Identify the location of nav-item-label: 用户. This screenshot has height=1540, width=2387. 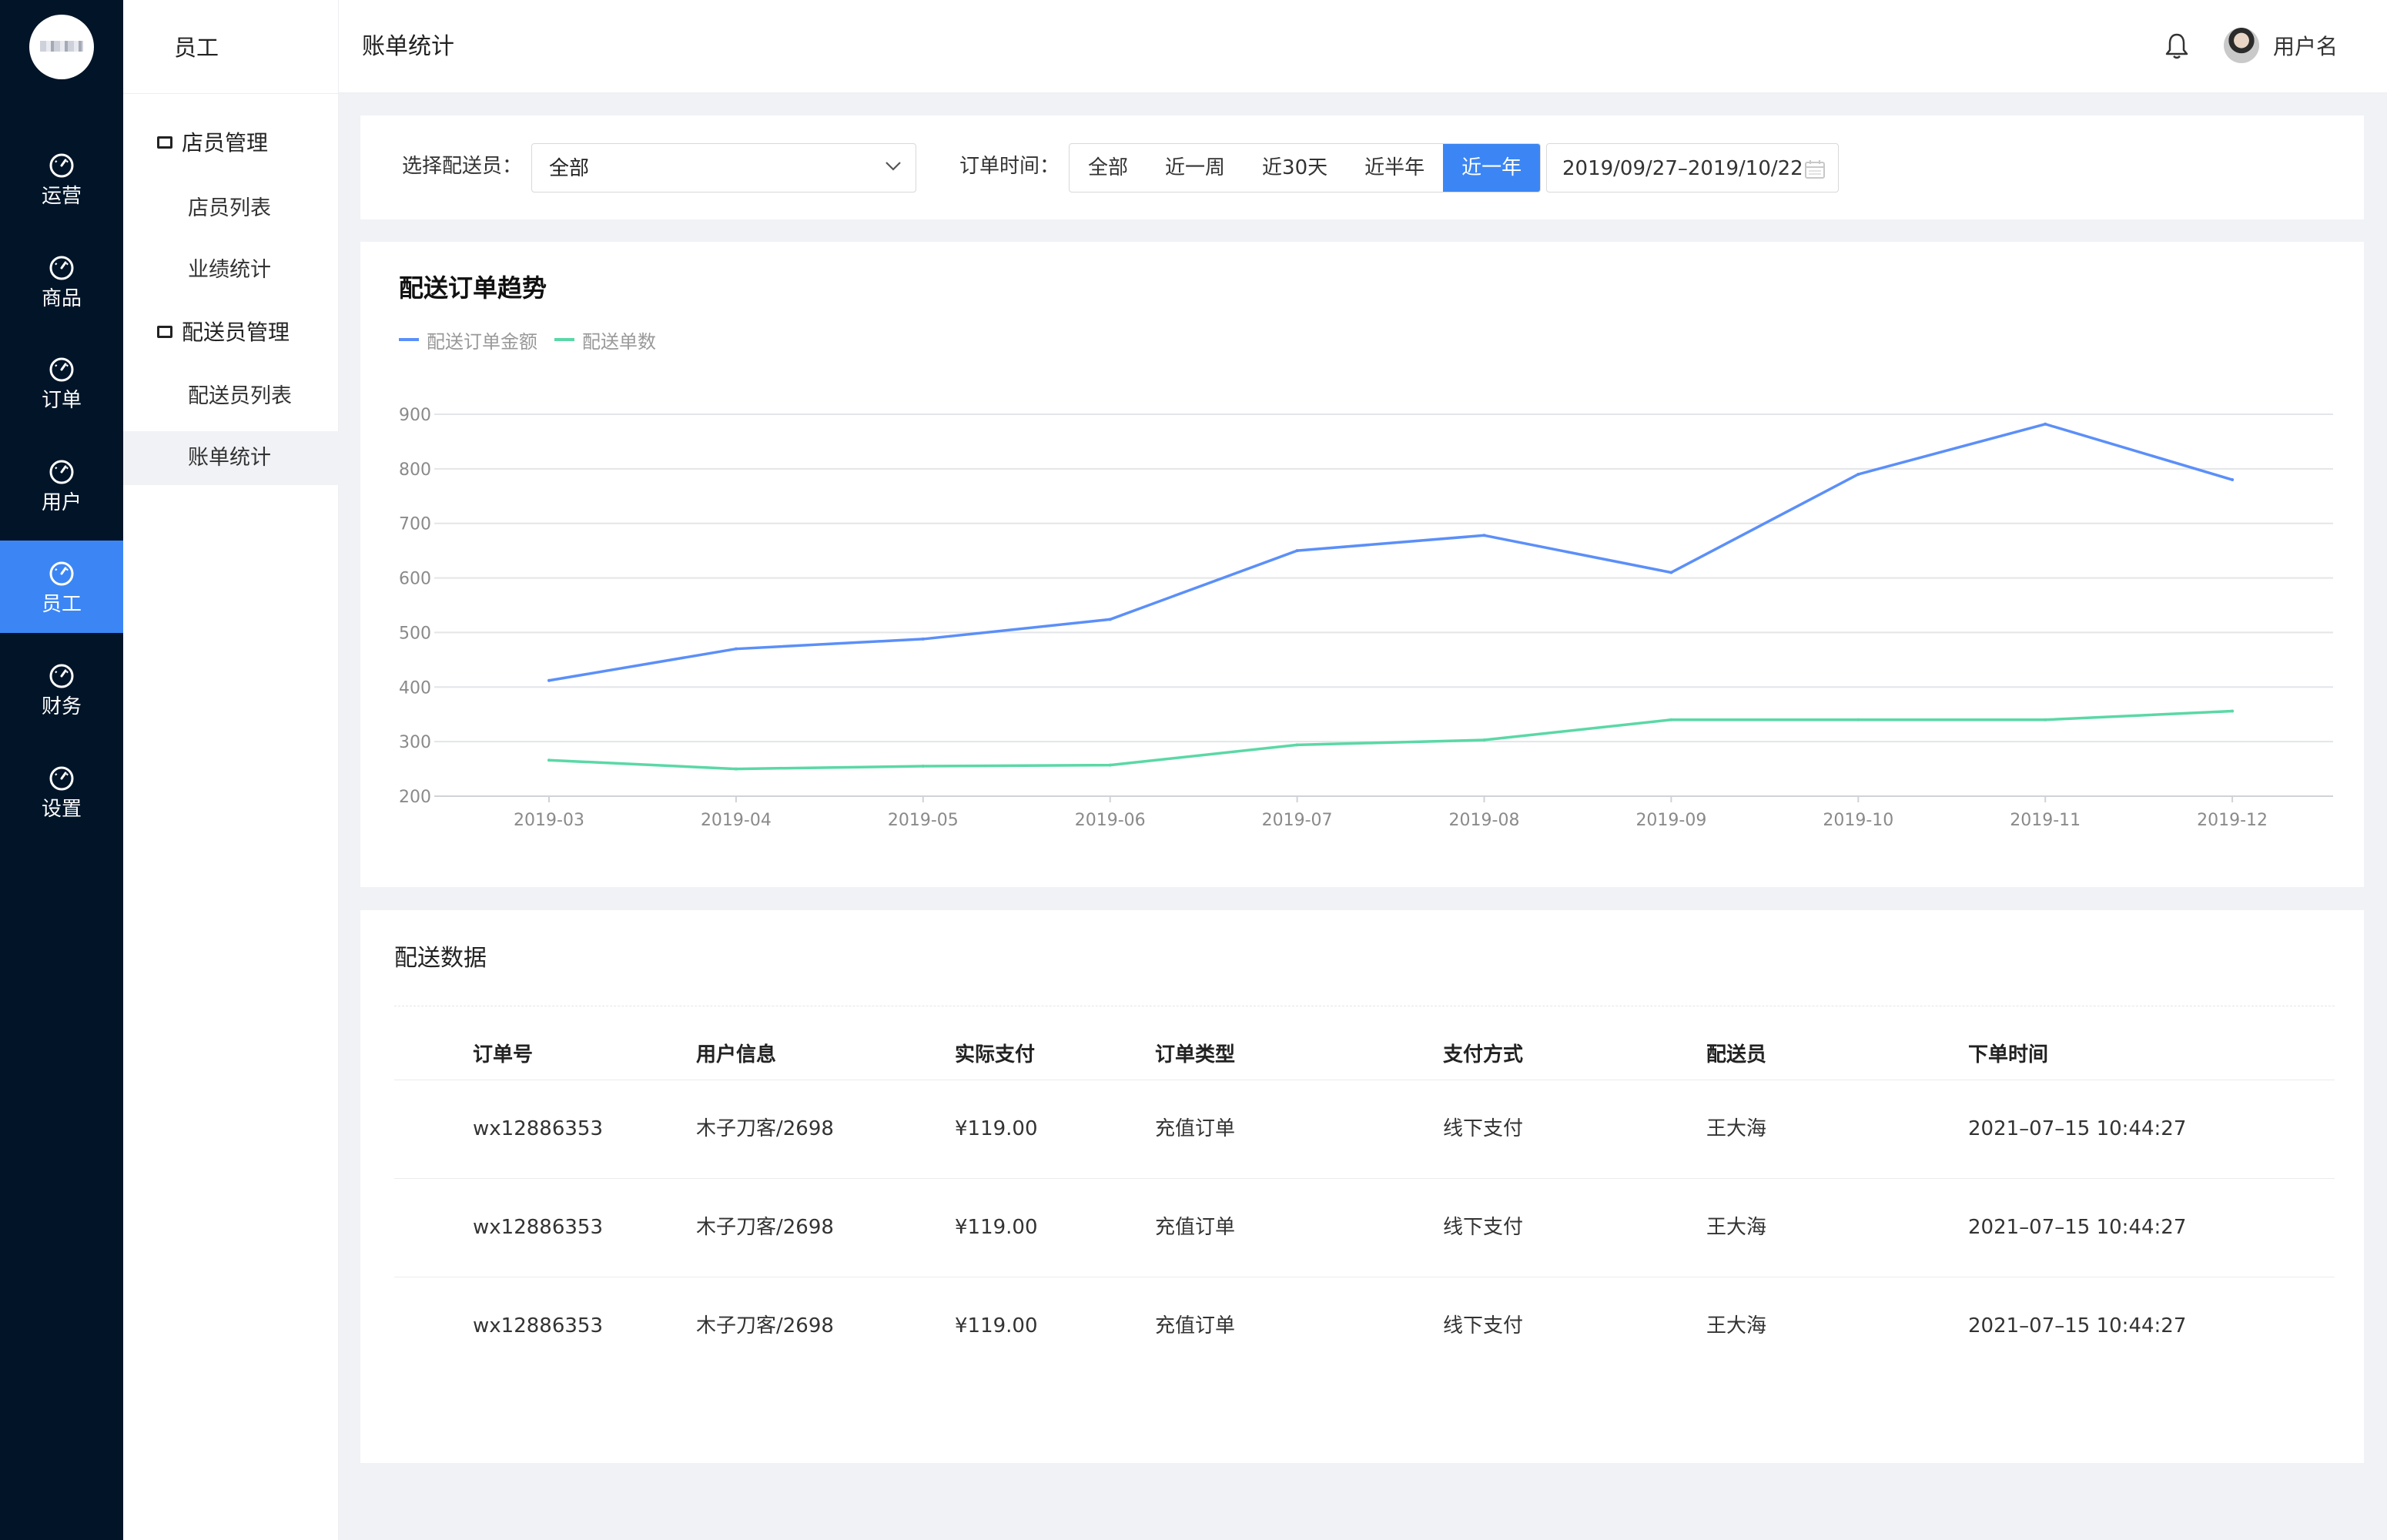
(61, 502).